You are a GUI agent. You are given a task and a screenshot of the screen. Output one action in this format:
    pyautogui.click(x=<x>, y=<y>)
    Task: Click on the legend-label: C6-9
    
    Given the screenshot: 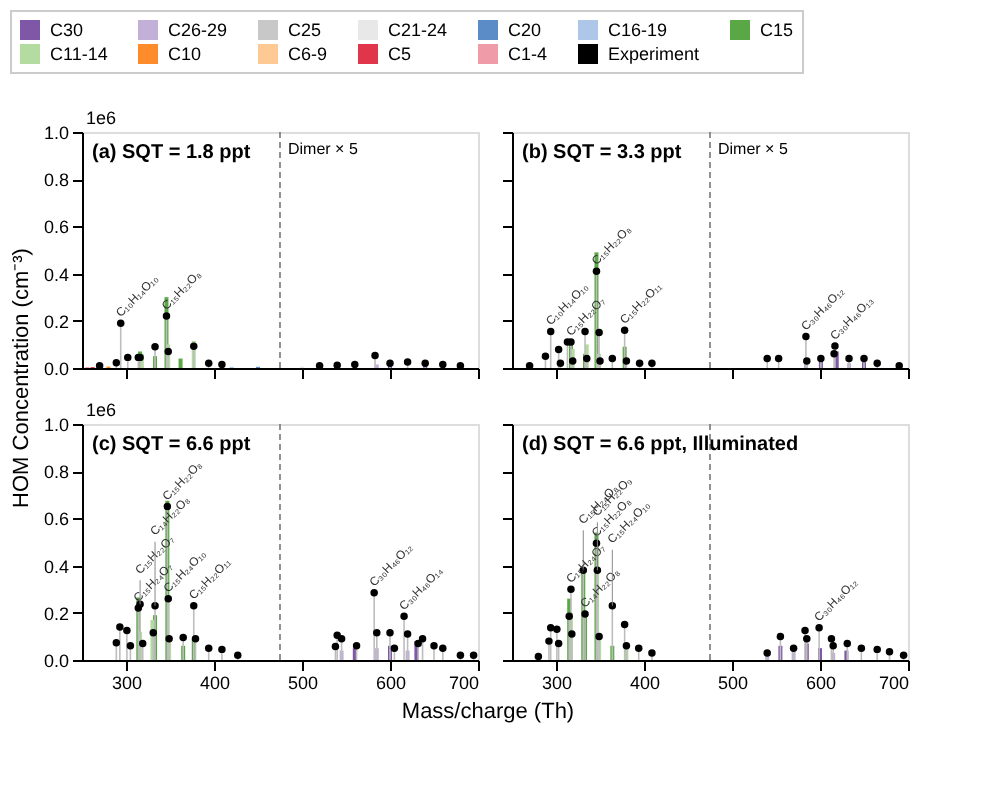 What is the action you would take?
    pyautogui.click(x=308, y=54)
    